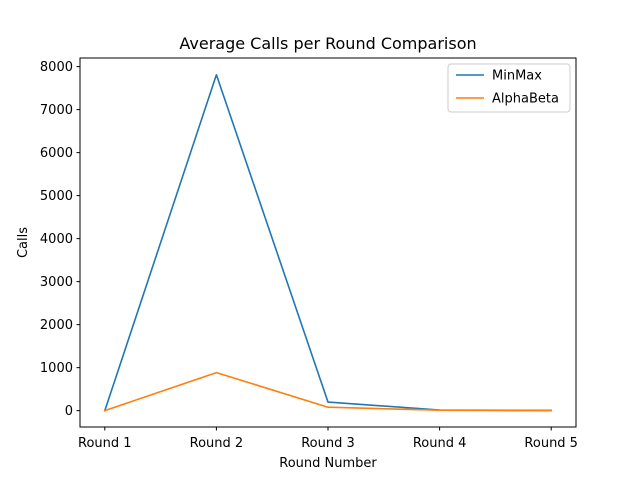 This screenshot has height=484, width=640. I want to click on y-tick-label: 3000, so click(56, 282).